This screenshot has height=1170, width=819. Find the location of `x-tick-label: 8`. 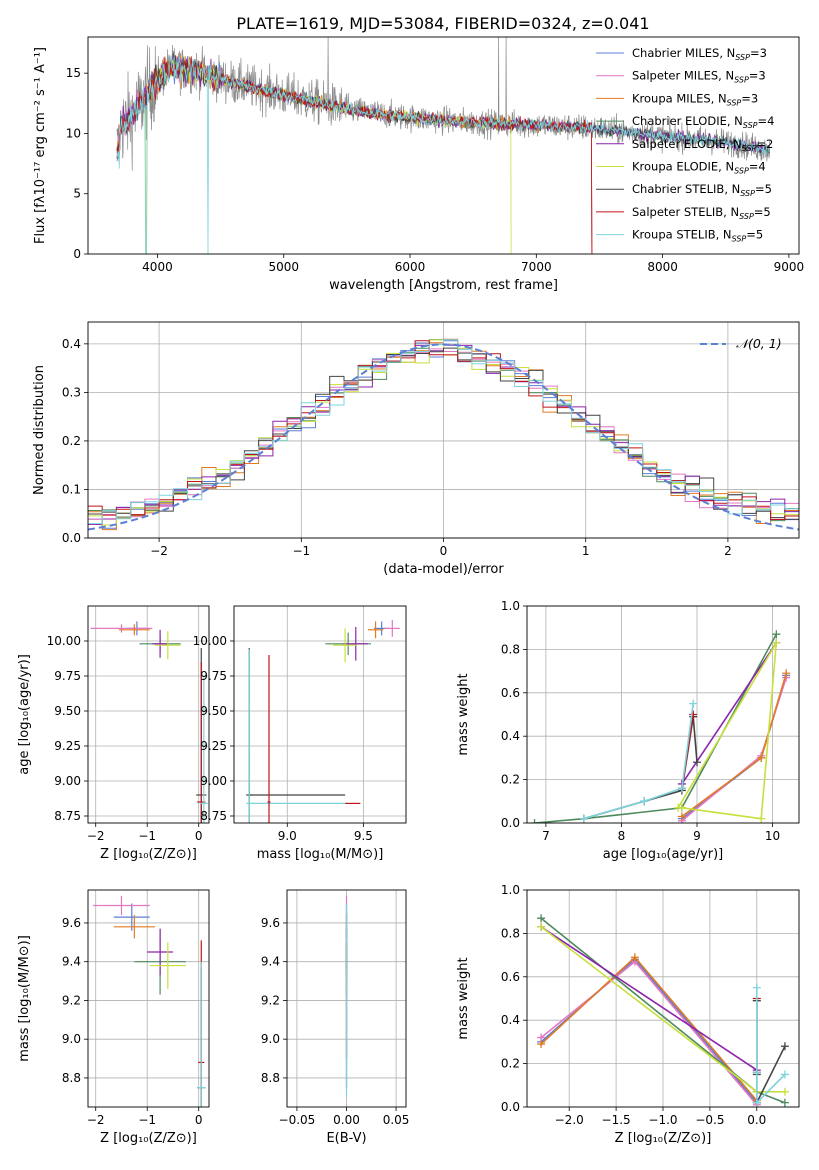

x-tick-label: 8 is located at coordinates (622, 836).